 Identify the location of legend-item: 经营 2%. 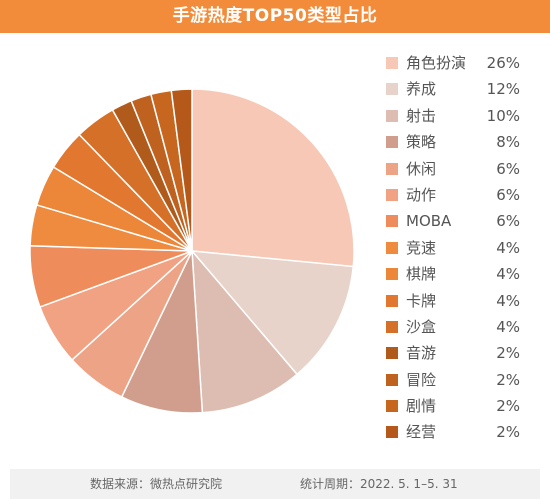
(457, 432).